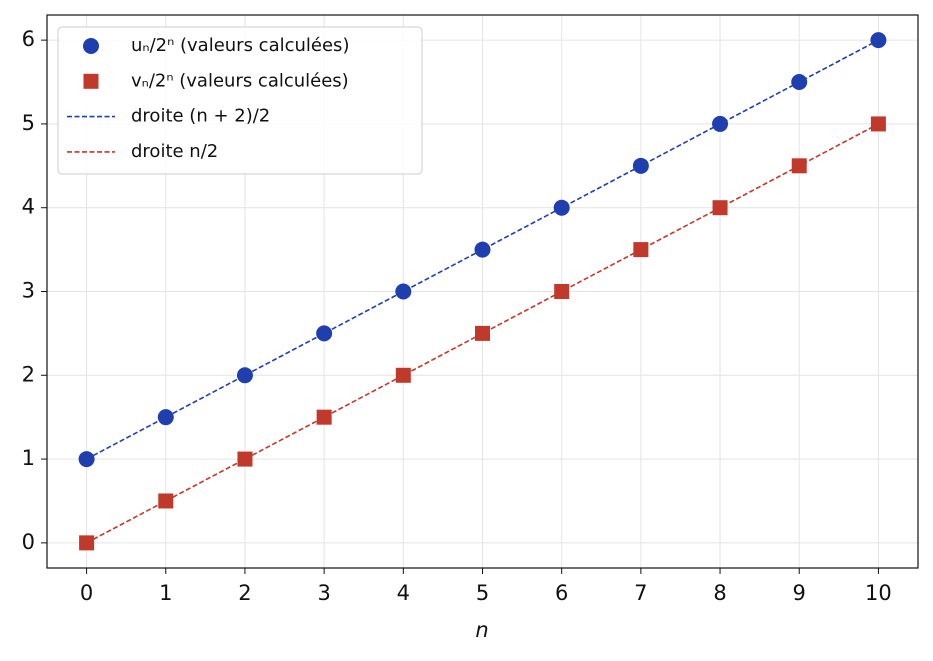 The height and width of the screenshot is (661, 933). What do you see at coordinates (640, 593) in the screenshot?
I see `x-tick-label: 7` at bounding box center [640, 593].